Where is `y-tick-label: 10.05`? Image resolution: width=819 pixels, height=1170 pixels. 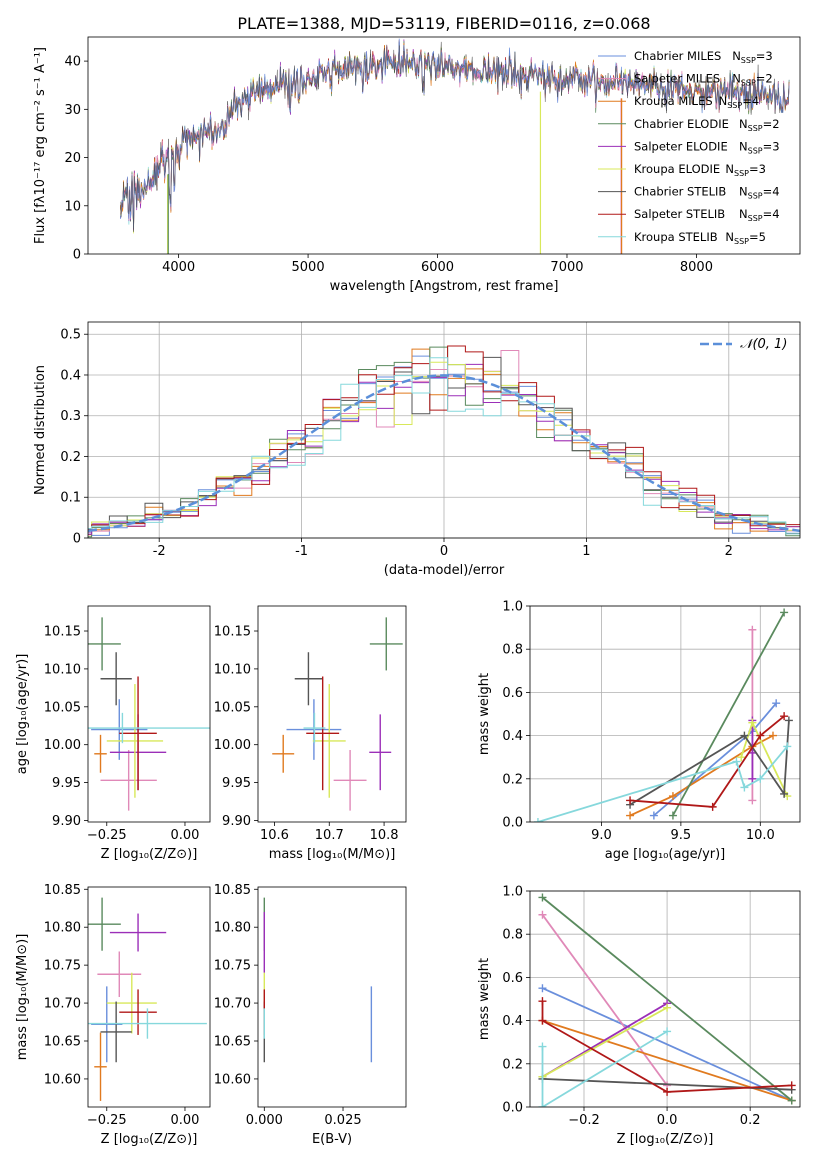
y-tick-label: 10.05 is located at coordinates (232, 707).